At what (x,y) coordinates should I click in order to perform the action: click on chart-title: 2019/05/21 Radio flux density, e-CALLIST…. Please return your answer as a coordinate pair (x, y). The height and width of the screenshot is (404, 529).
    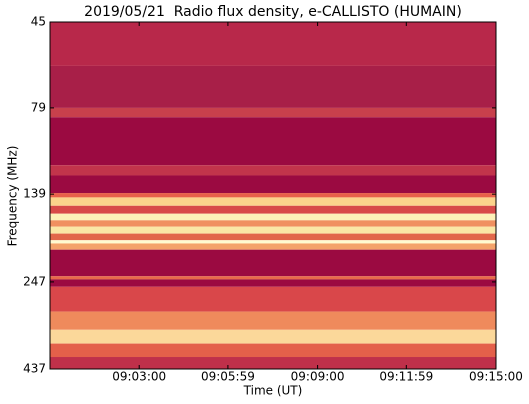
    Looking at the image, I should click on (273, 12).